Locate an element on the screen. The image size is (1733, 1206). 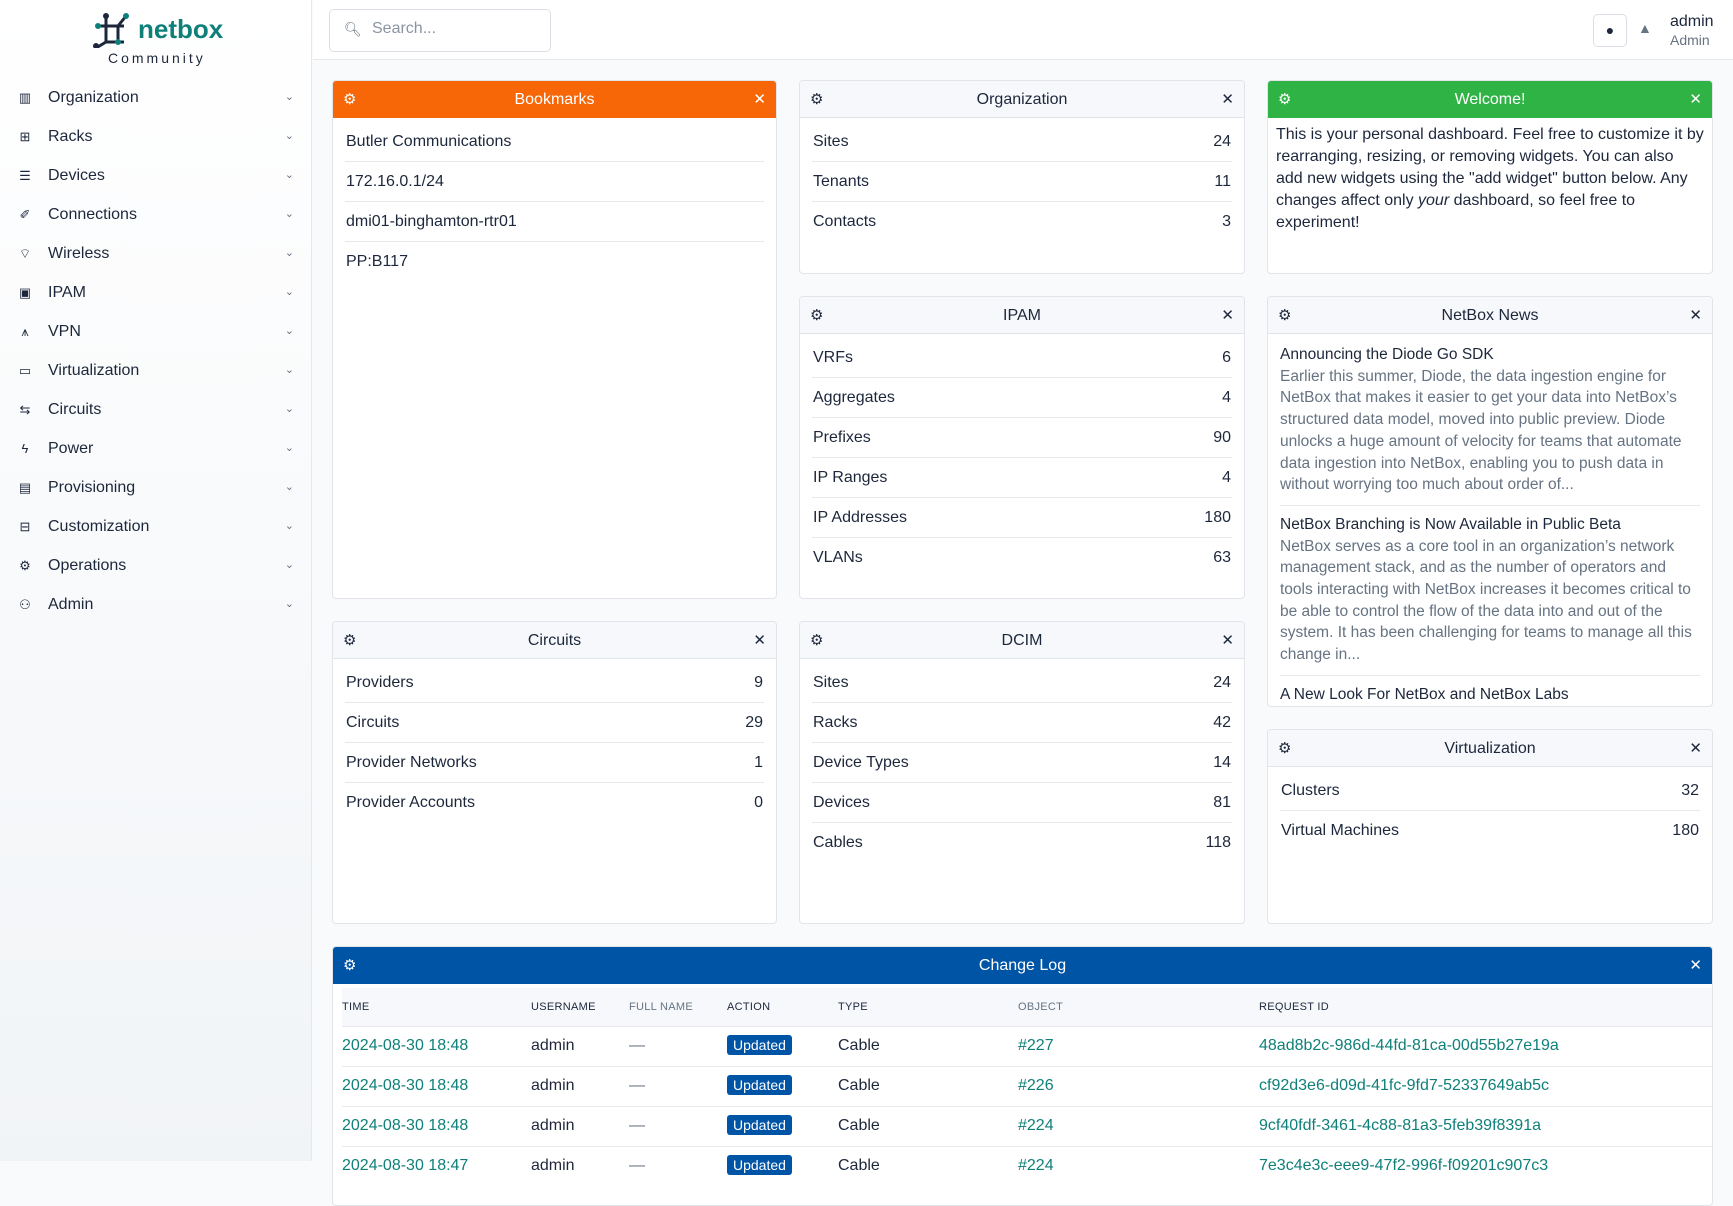
stat-row: Cables 118 is located at coordinates (1022, 843).